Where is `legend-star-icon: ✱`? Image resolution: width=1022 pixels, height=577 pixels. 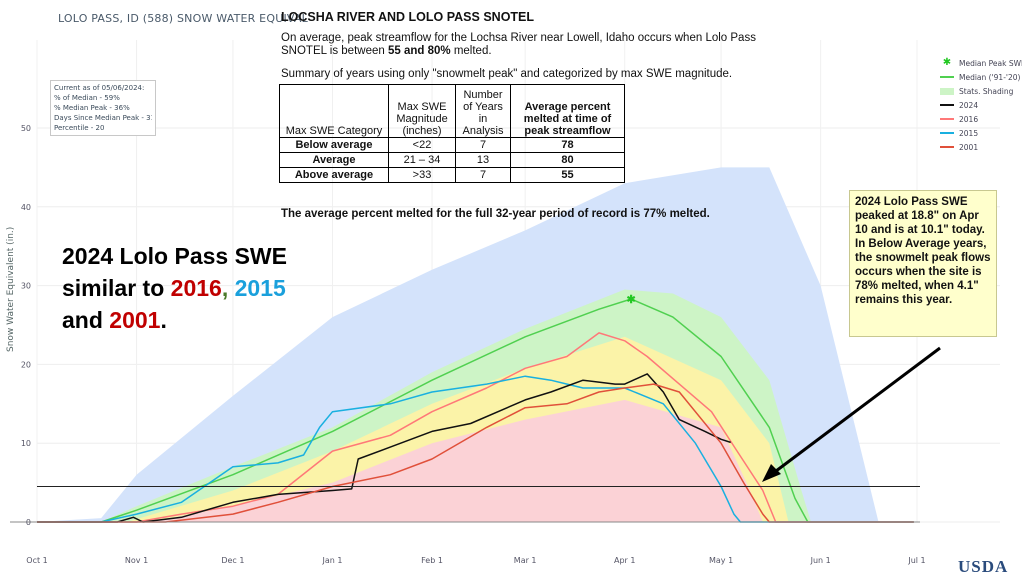 legend-star-icon: ✱ is located at coordinates (947, 62).